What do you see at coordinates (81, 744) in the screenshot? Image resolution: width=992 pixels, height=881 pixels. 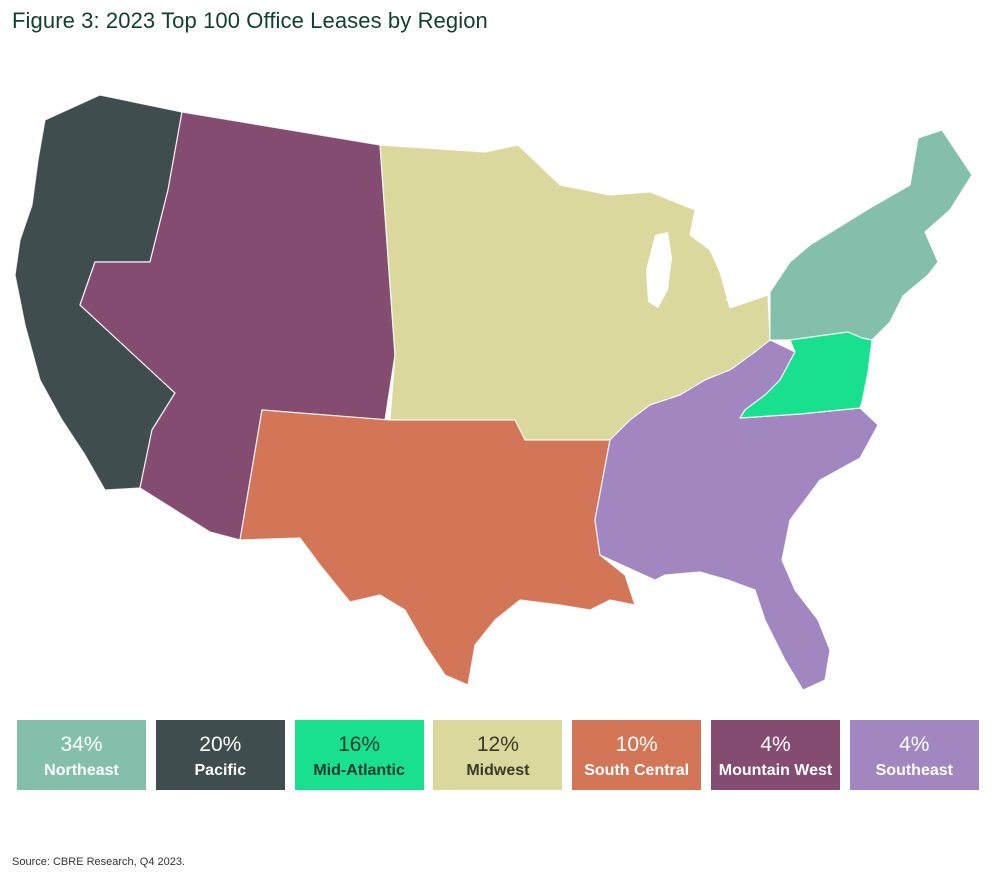 I see `legend-percent: 34%` at bounding box center [81, 744].